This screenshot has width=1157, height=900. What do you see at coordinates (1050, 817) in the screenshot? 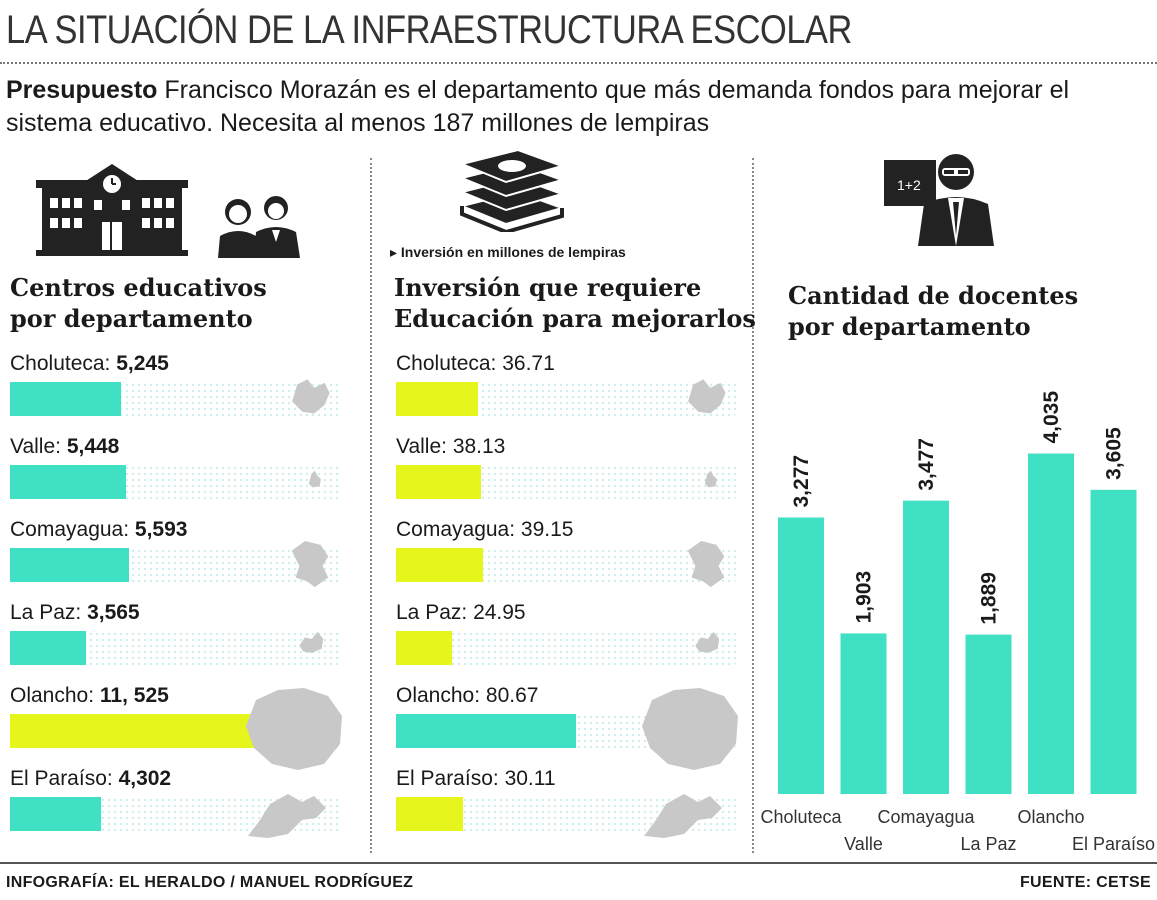
I see `category-tick-label: Olancho` at bounding box center [1050, 817].